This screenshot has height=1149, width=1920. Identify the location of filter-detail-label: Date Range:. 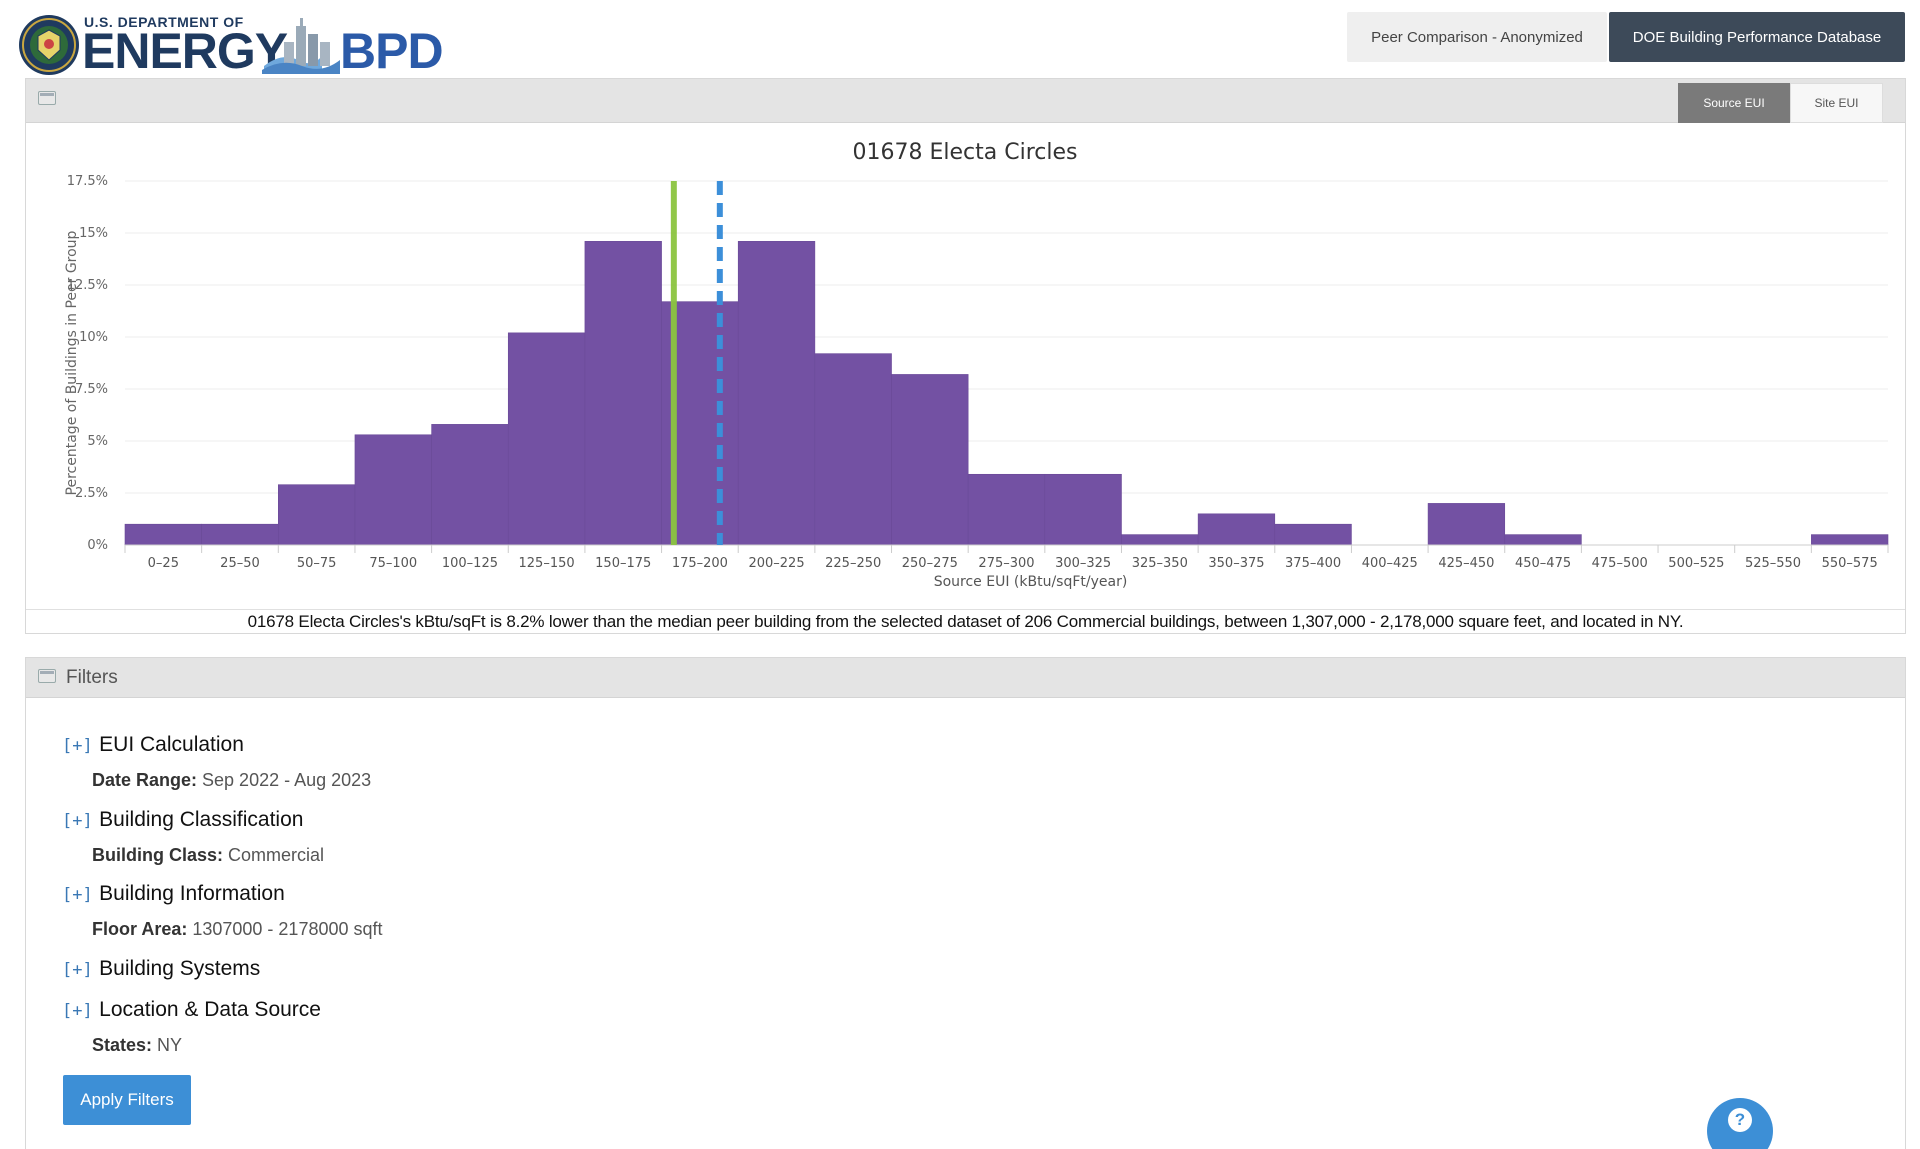
(145, 780).